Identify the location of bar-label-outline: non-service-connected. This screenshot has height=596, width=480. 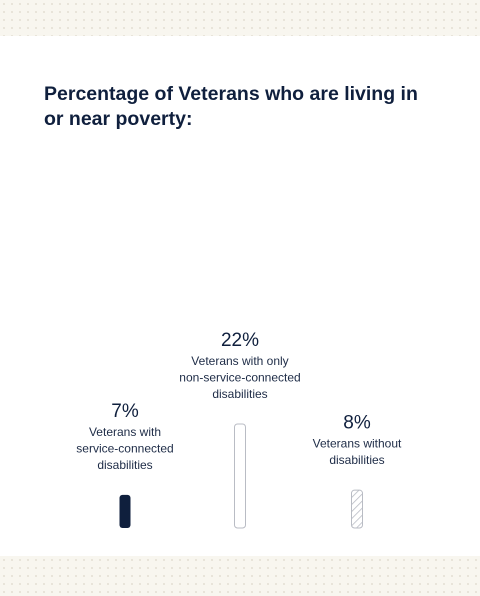
(239, 378).